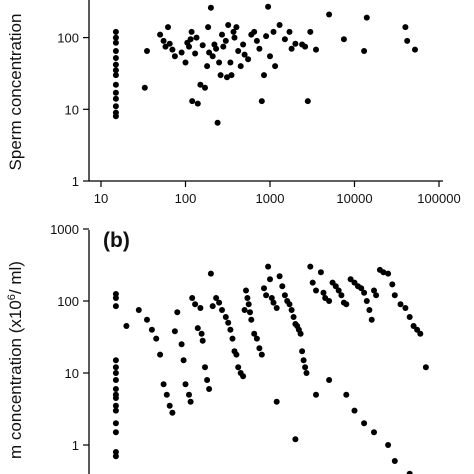 The image size is (474, 474). I want to click on y-tick-label: 10, so click(72, 109).